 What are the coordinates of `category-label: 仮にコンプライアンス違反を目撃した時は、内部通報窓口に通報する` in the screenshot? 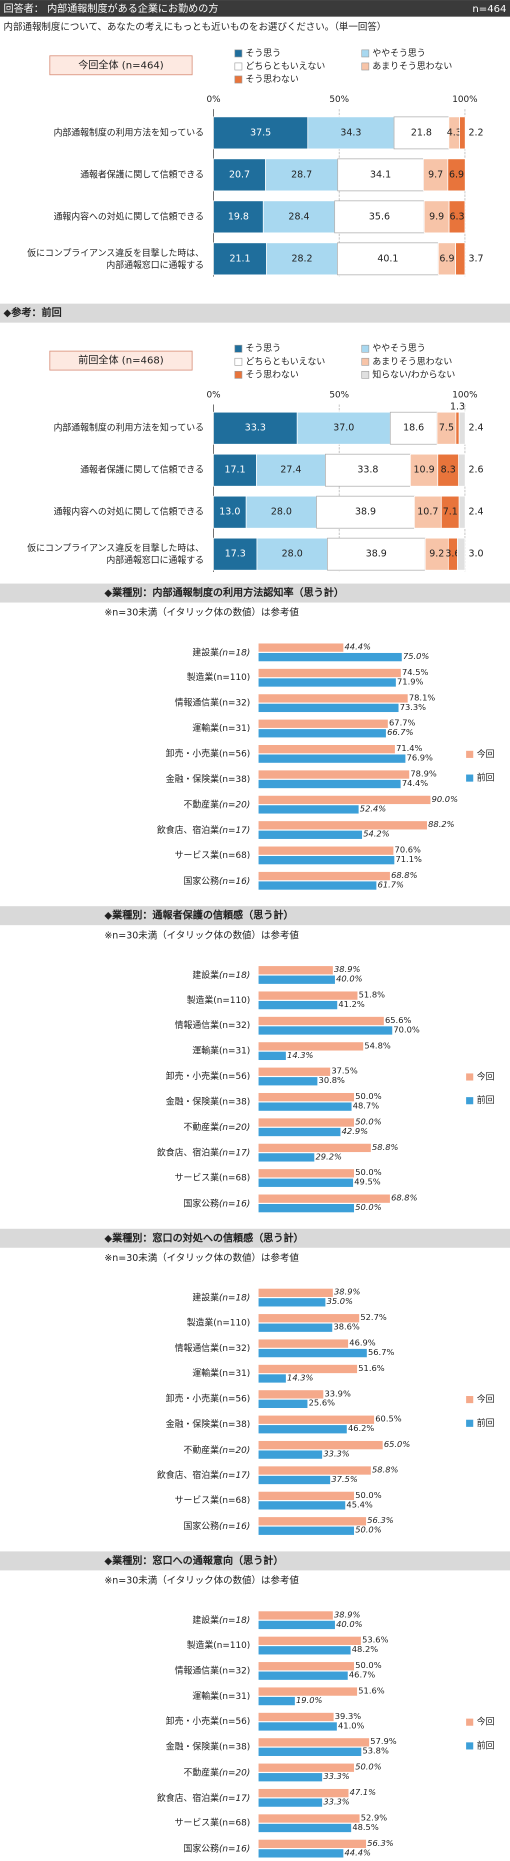 It's located at (115, 554).